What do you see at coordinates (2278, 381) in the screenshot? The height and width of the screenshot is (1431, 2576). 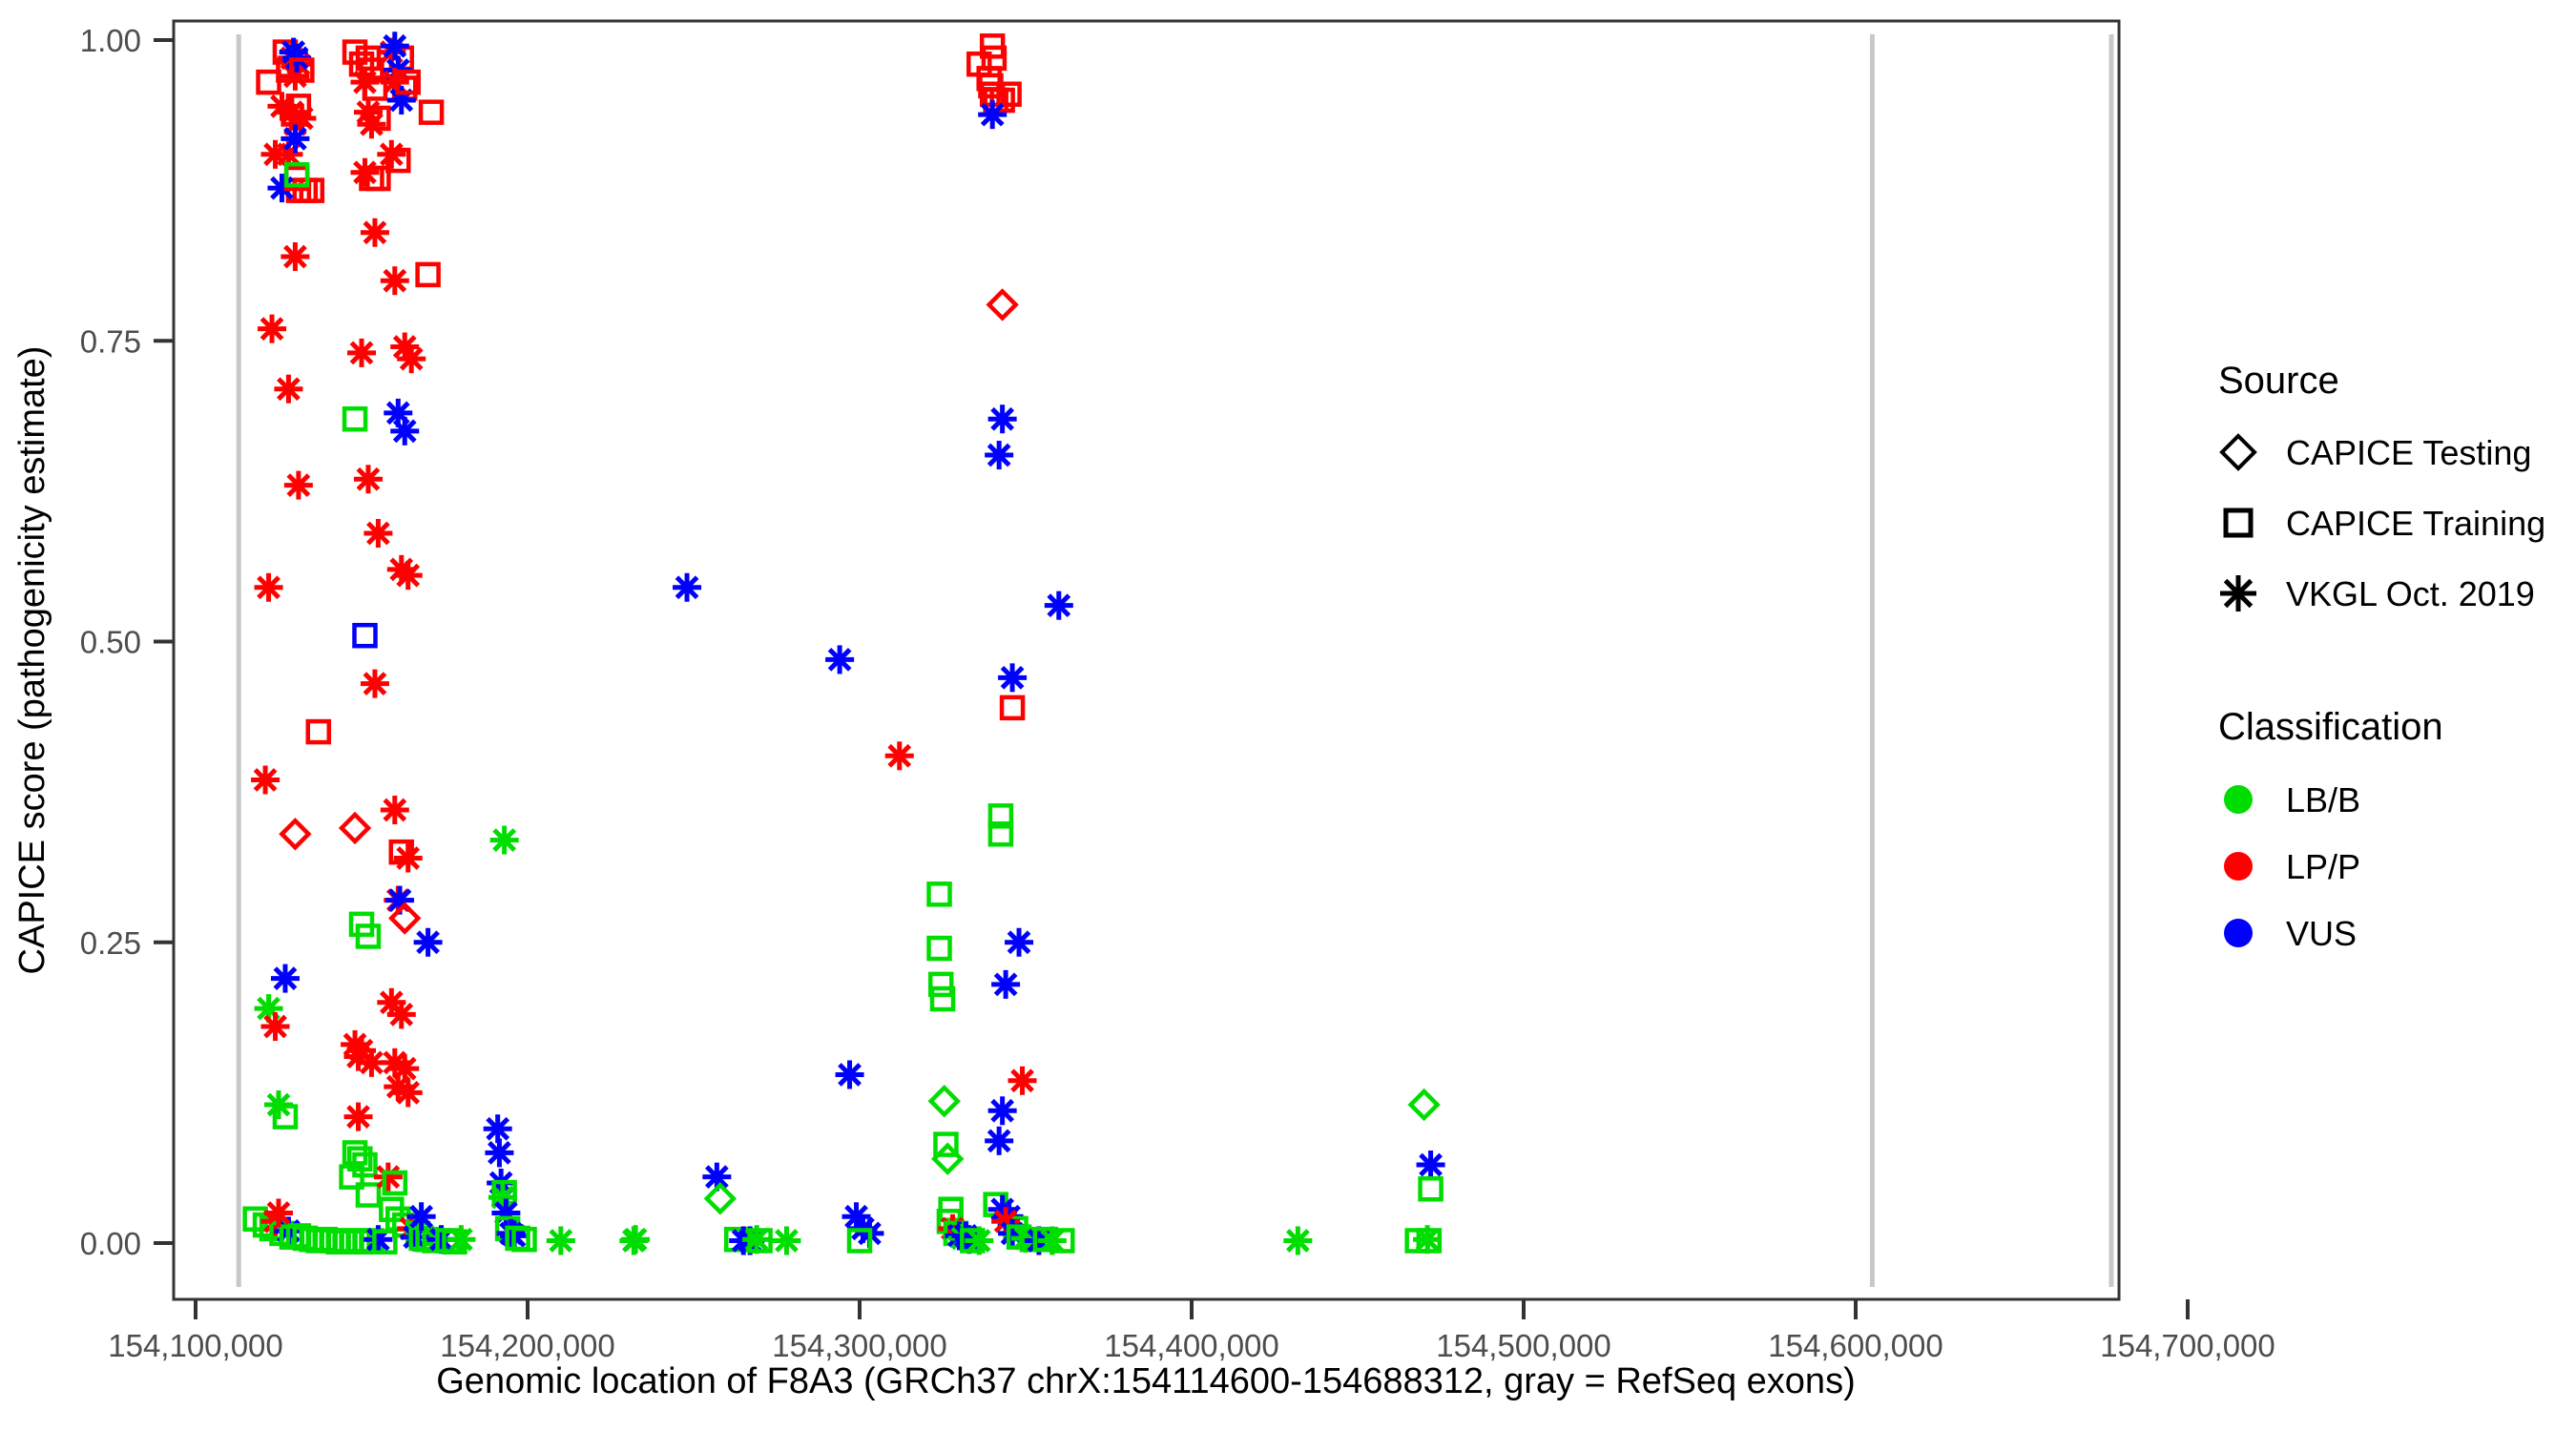 I see `legend-source-title: Source` at bounding box center [2278, 381].